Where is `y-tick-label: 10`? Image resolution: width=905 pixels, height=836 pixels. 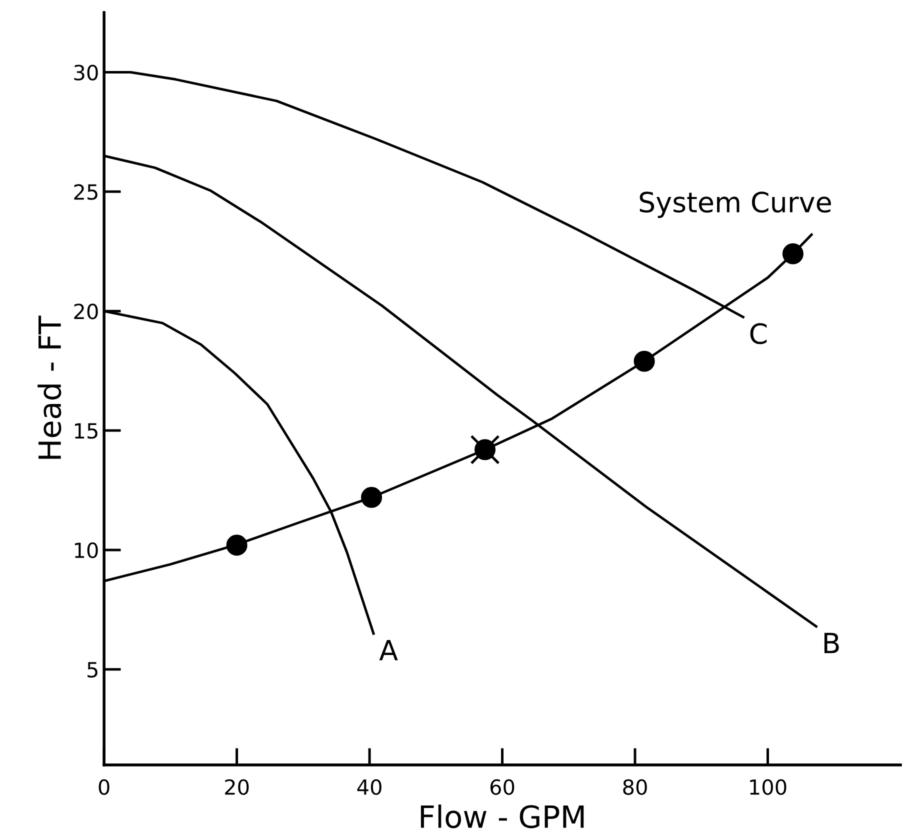 y-tick-label: 10 is located at coordinates (86, 550).